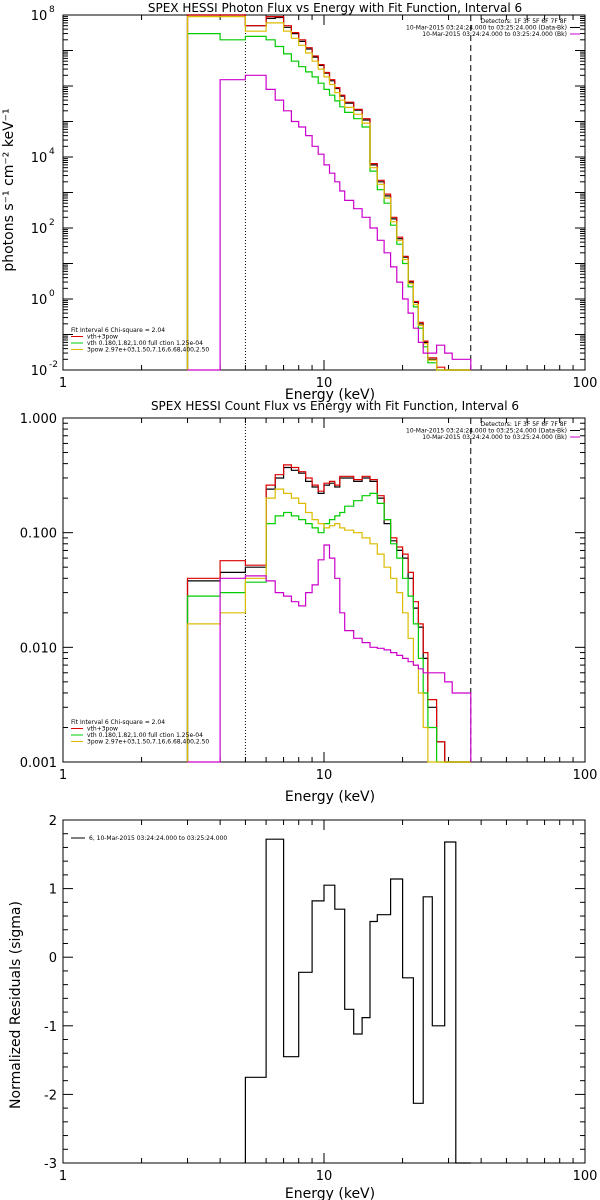 This screenshot has height=1200, width=600. I want to click on y-tick-label: 0.001, so click(38, 763).